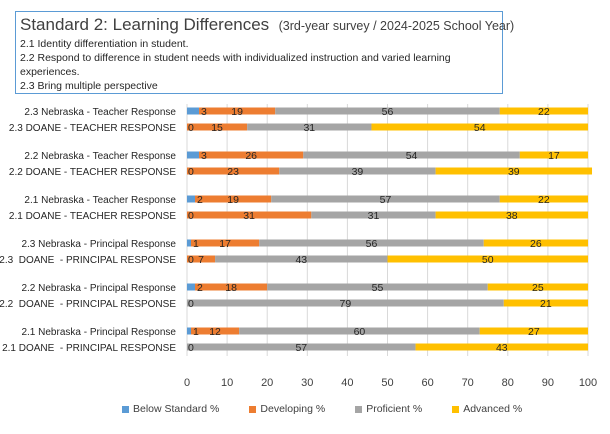  I want to click on legend-item-below: Below Standard %, so click(170, 409).